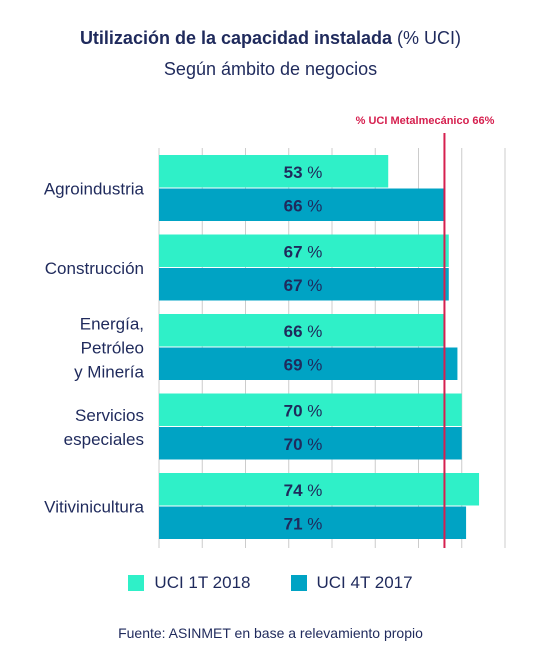 This screenshot has width=541, height=659. Describe the element at coordinates (427, 38) in the screenshot. I see `chart-title-unit: (% UCI)` at that location.